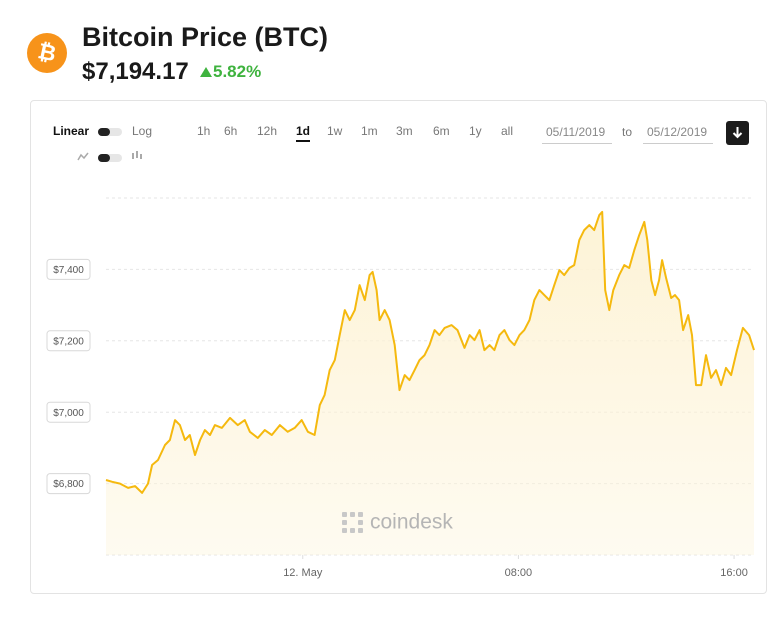  I want to click on bitcoin-icon-symbol: ₿, so click(47, 52).